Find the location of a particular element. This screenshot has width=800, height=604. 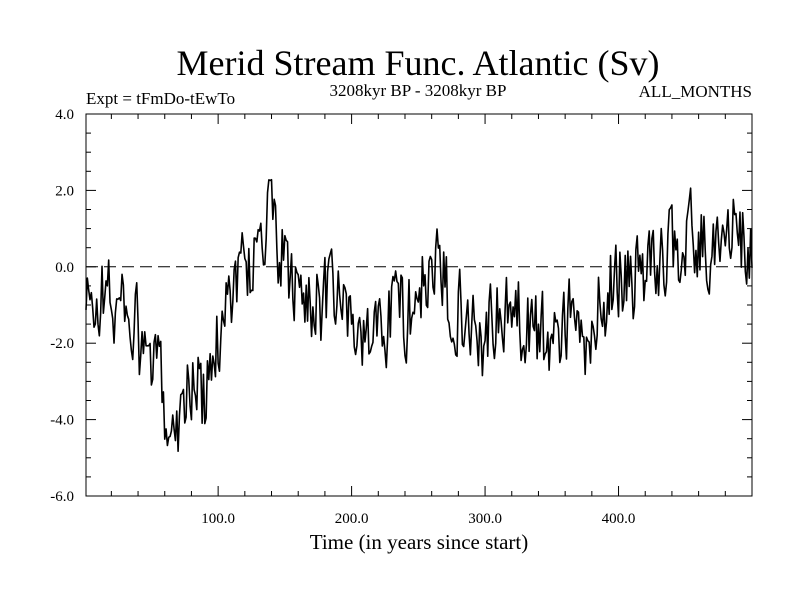

y-tick-label: 4.0 is located at coordinates (64, 115).